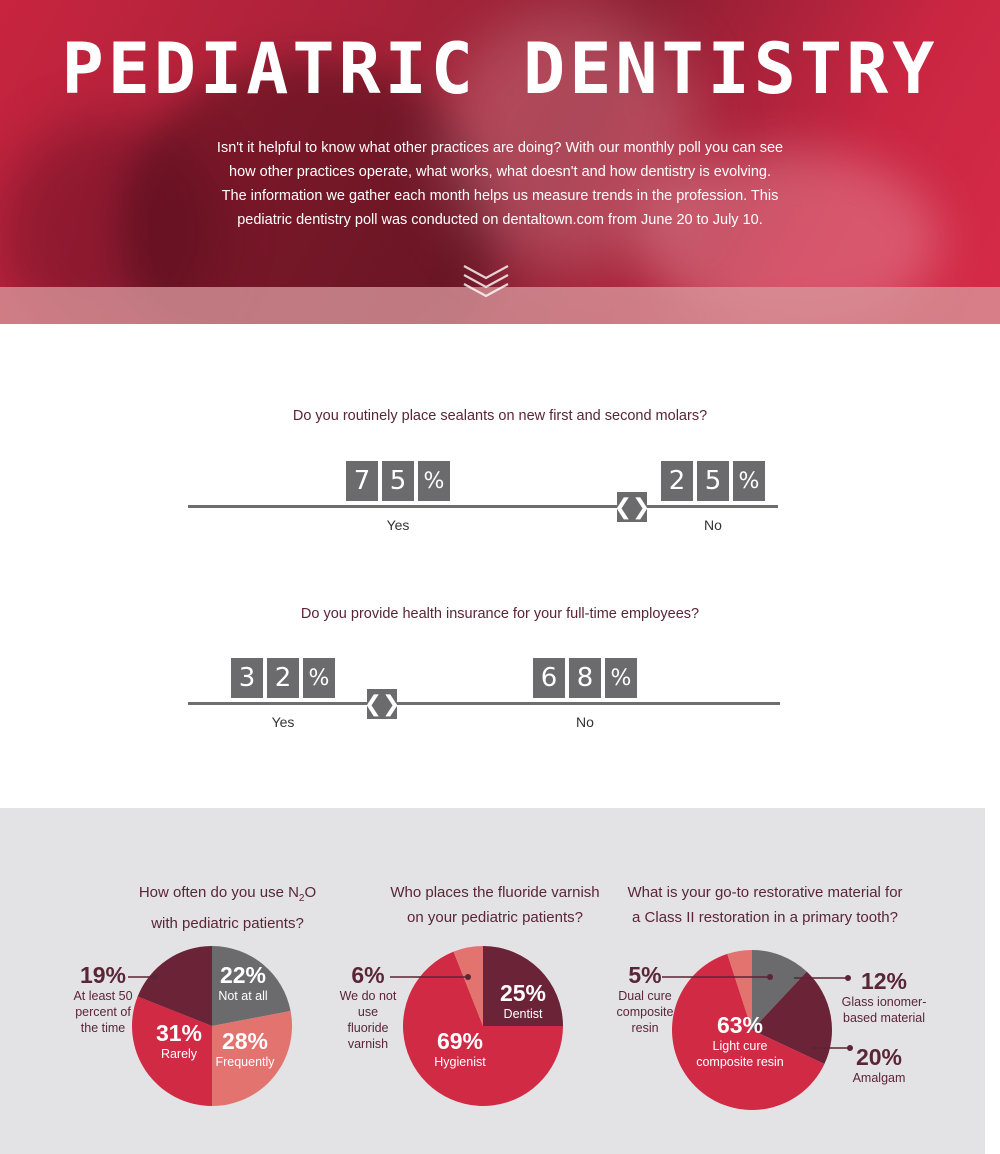  I want to click on slice-label: 22% Not at all, so click(243, 983).